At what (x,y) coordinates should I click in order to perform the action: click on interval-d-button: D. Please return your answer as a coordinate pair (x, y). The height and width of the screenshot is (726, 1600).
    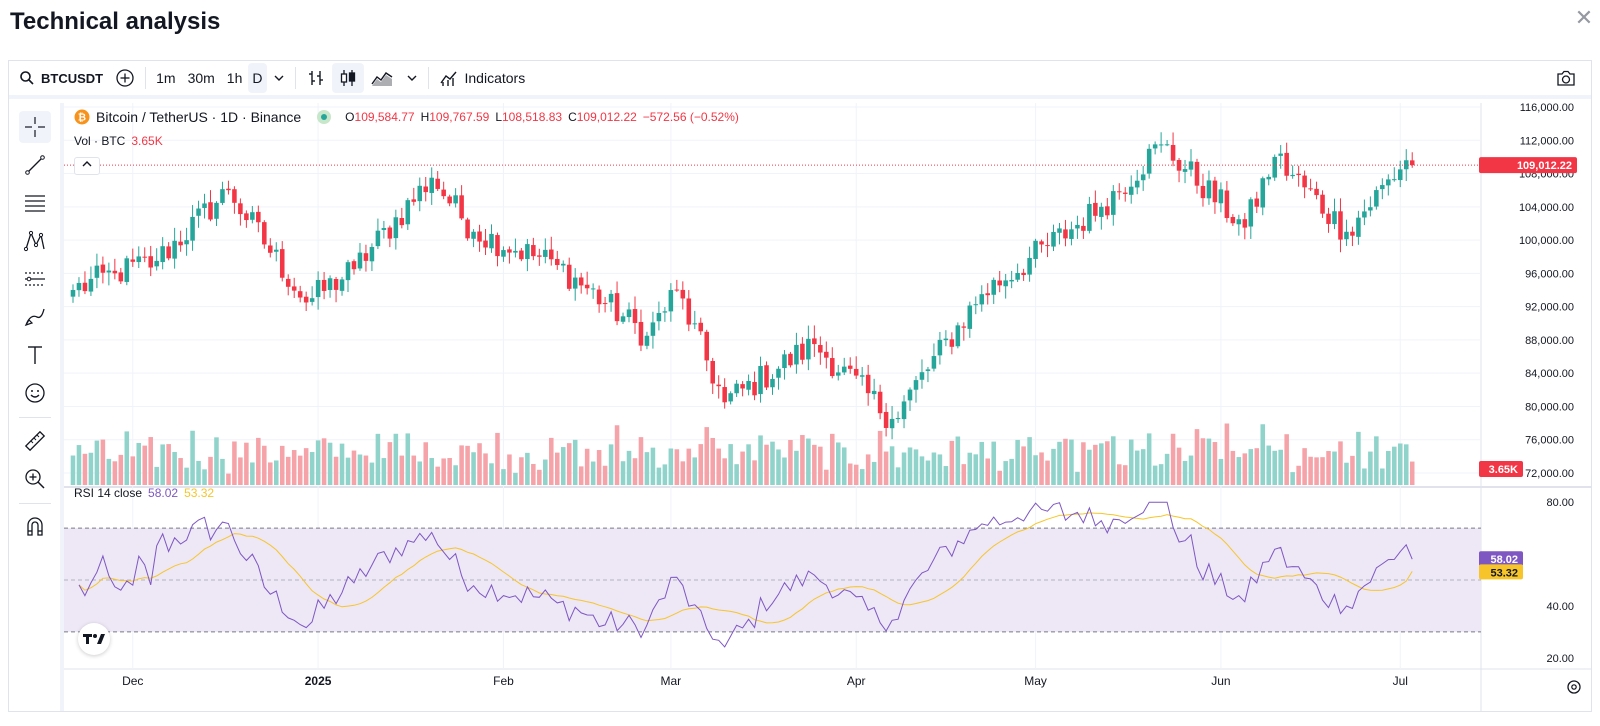
    Looking at the image, I should click on (257, 78).